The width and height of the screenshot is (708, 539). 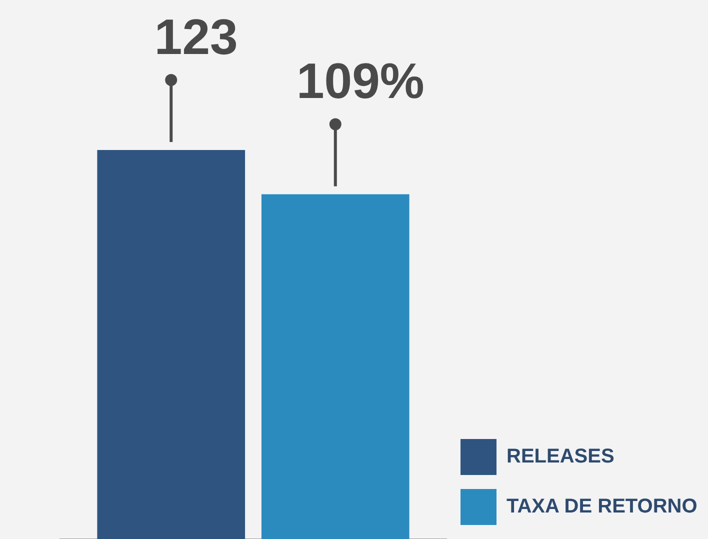 I want to click on legend-label: TAXA DE RETORNO, so click(x=602, y=507).